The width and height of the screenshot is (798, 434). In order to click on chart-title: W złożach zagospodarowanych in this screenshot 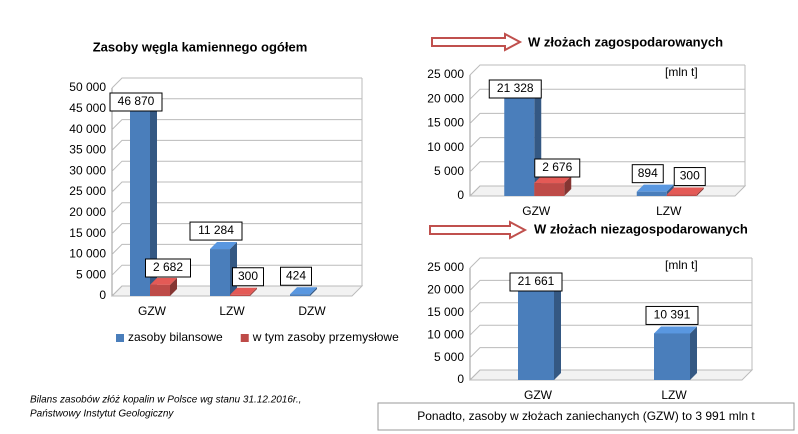, I will do `click(625, 41)`.